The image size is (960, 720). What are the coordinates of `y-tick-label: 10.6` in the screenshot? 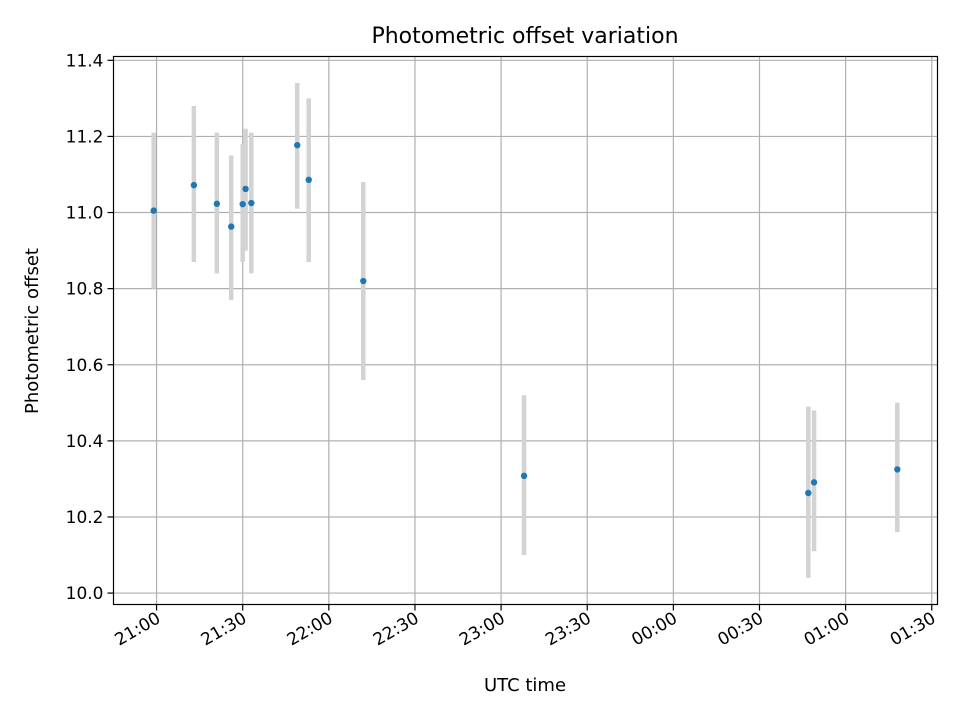 It's located at (85, 366).